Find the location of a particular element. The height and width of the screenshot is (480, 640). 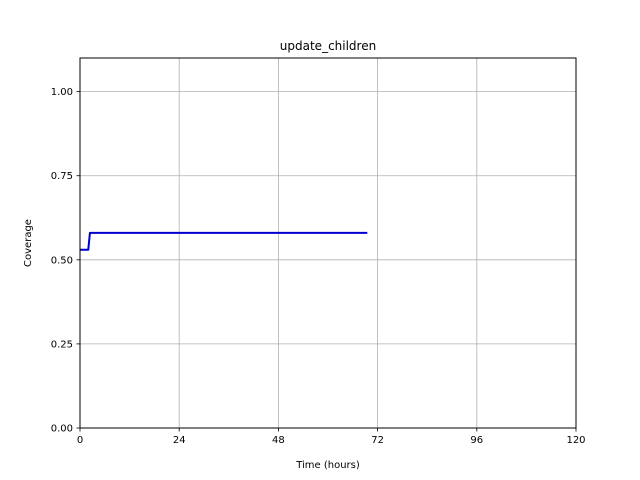

y-tick-label: 1.00 is located at coordinates (62, 92).